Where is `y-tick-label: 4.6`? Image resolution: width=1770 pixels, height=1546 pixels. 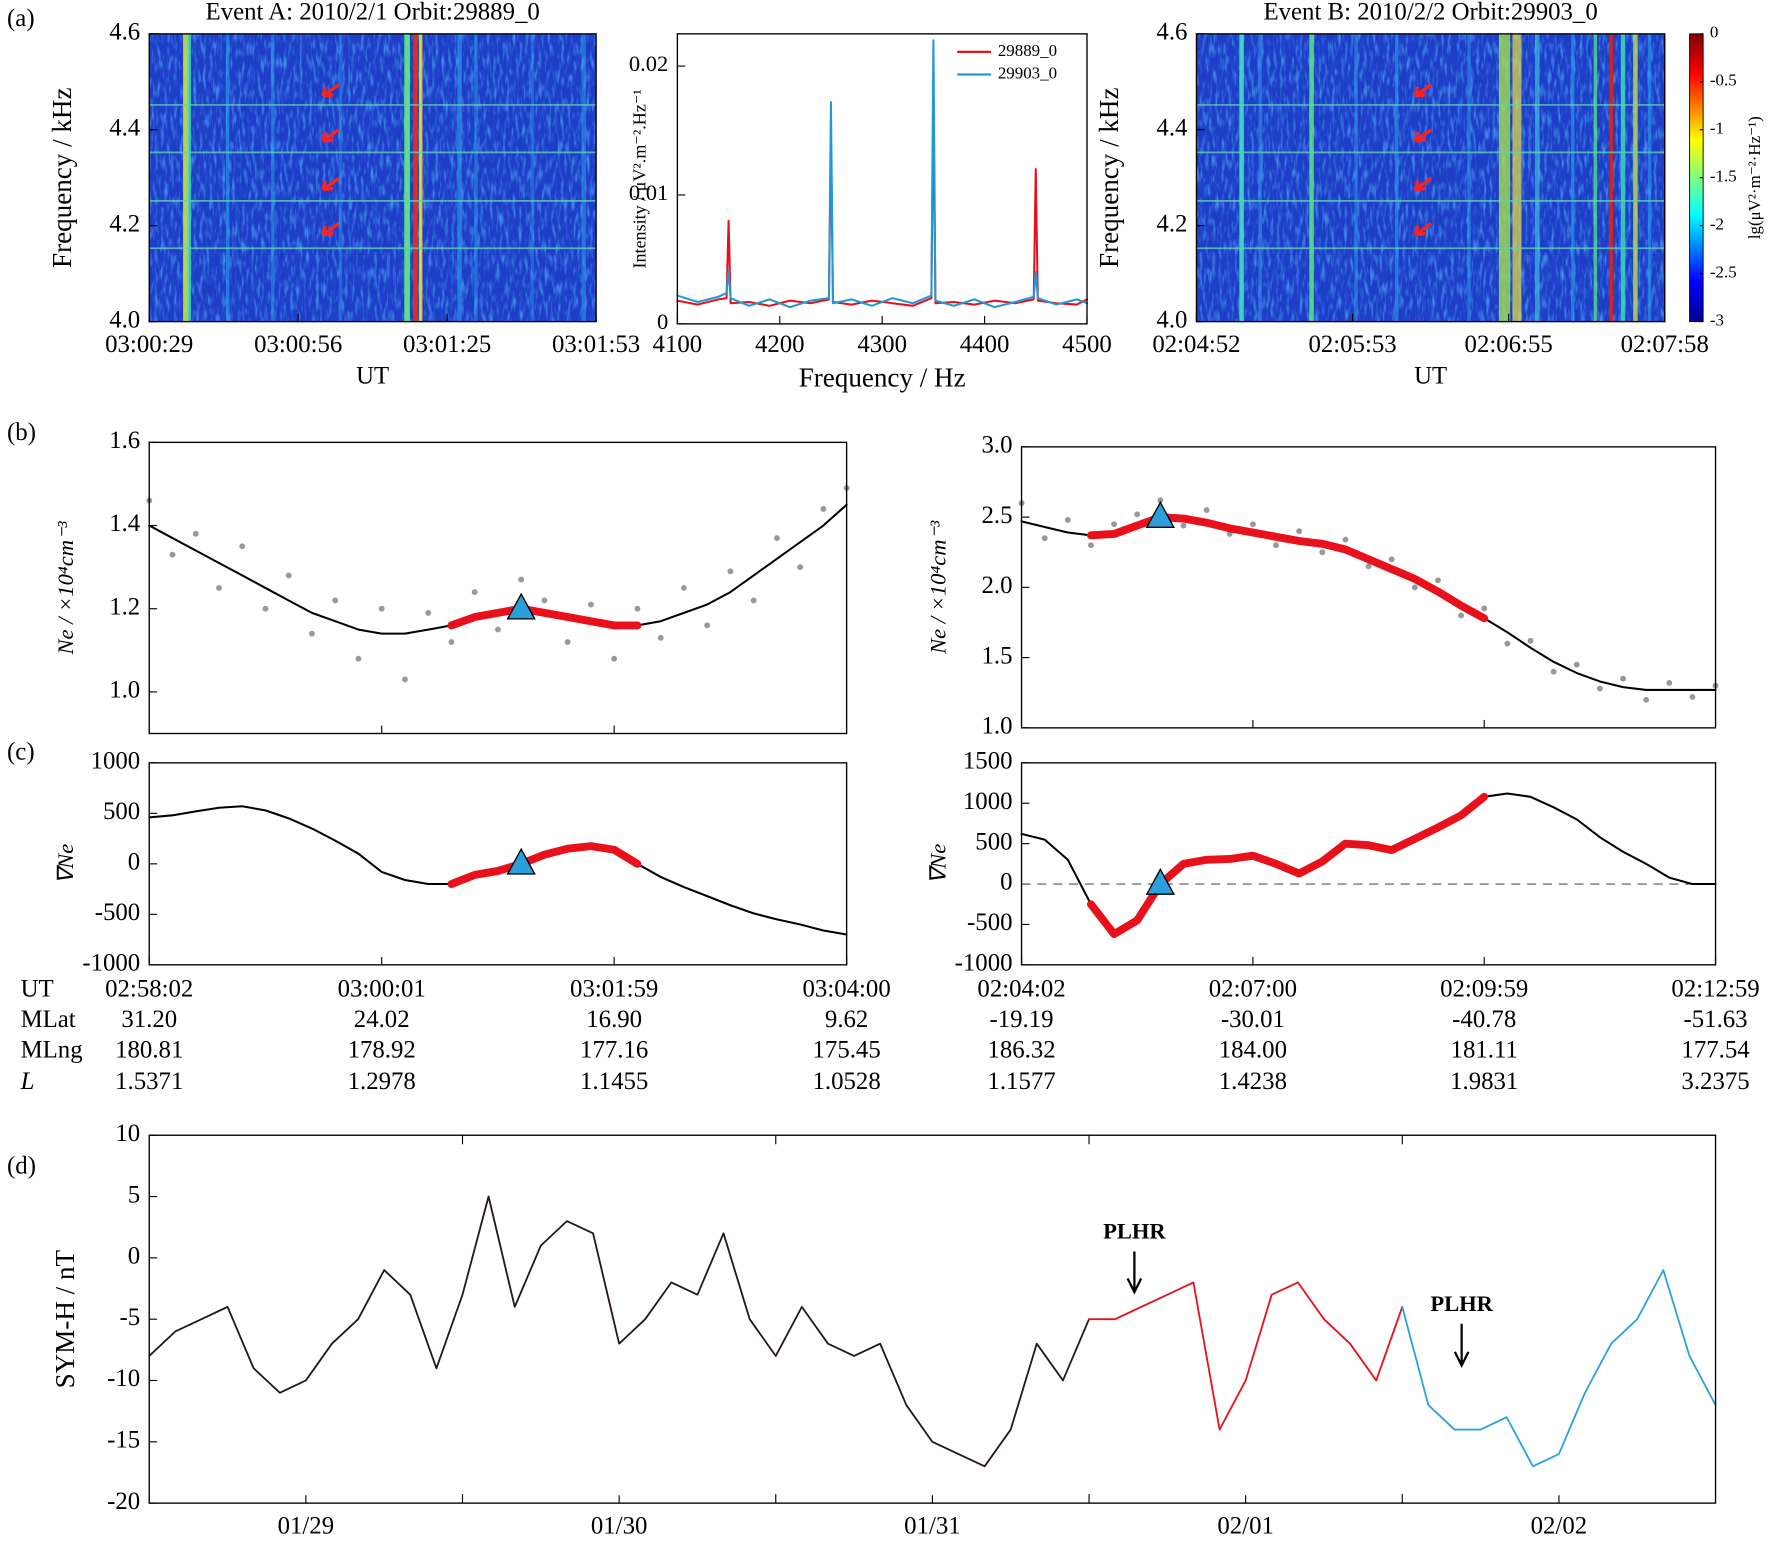
y-tick-label: 4.6 is located at coordinates (124, 32).